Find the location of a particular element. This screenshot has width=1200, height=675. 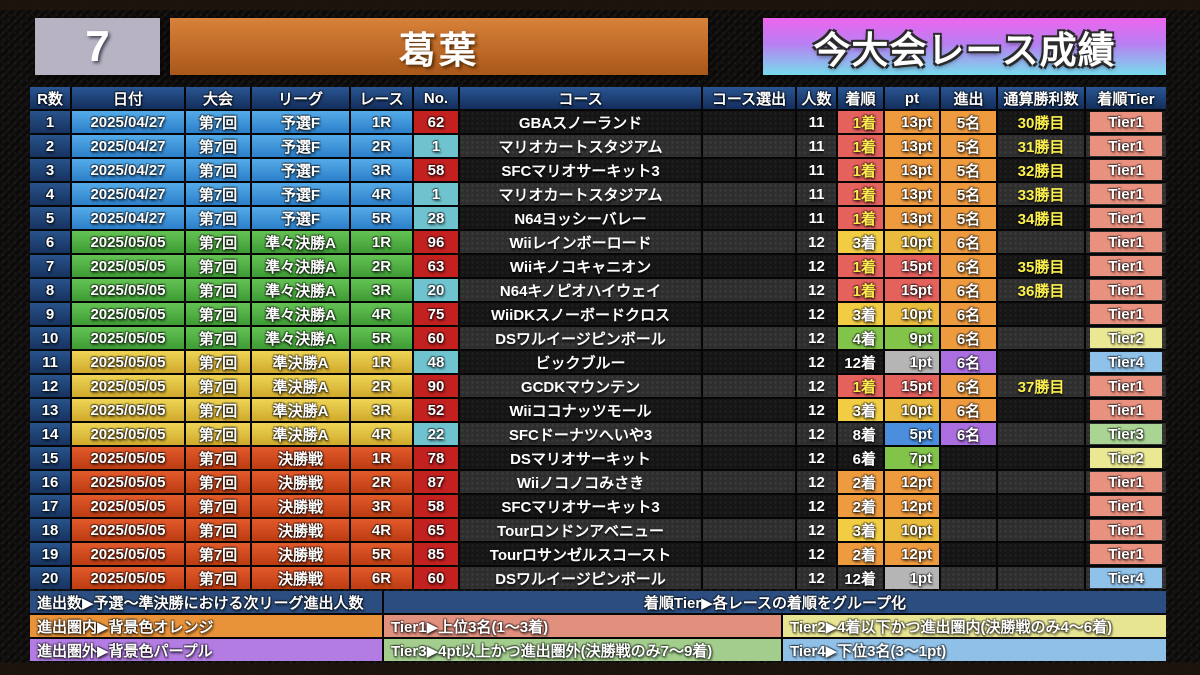

cell-car-number: 96 is located at coordinates (436, 242).